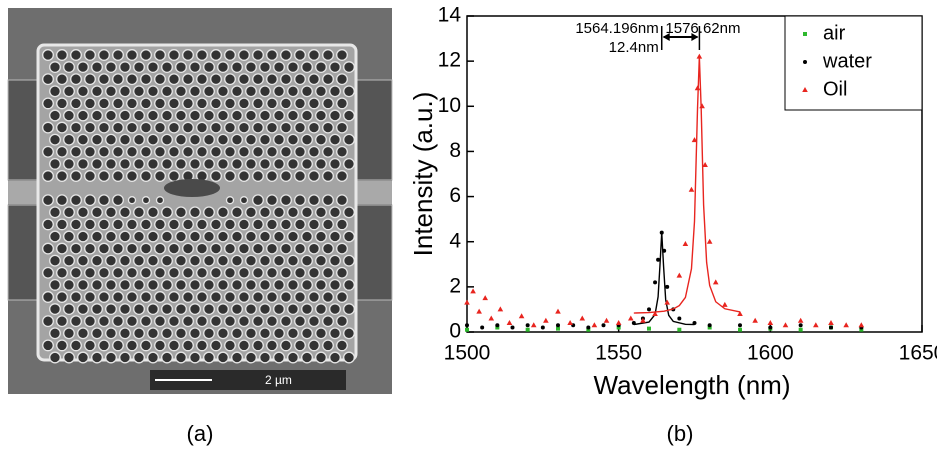 This screenshot has height=450, width=937. What do you see at coordinates (687, 185) in the screenshot?
I see `fit-line` at bounding box center [687, 185].